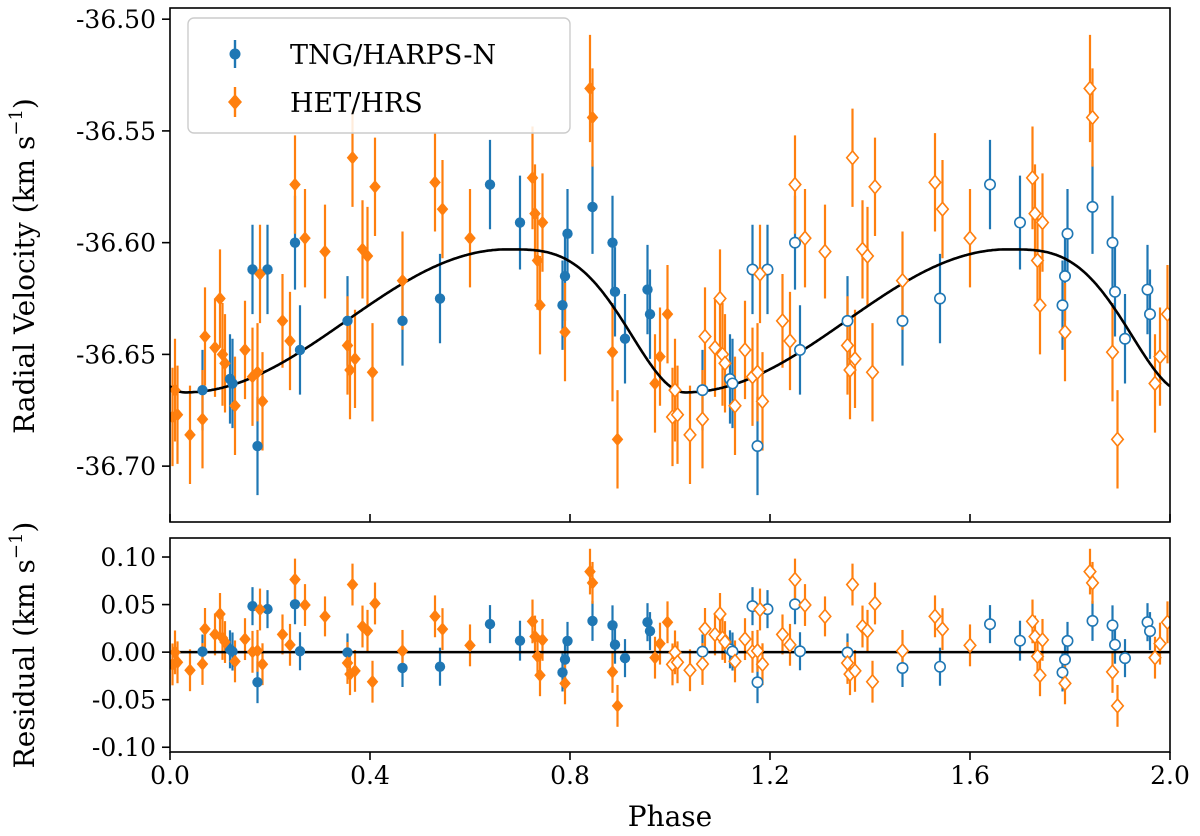 The width and height of the screenshot is (1200, 836). Describe the element at coordinates (235, 102) in the screenshot. I see `legend-marker-het` at that location.